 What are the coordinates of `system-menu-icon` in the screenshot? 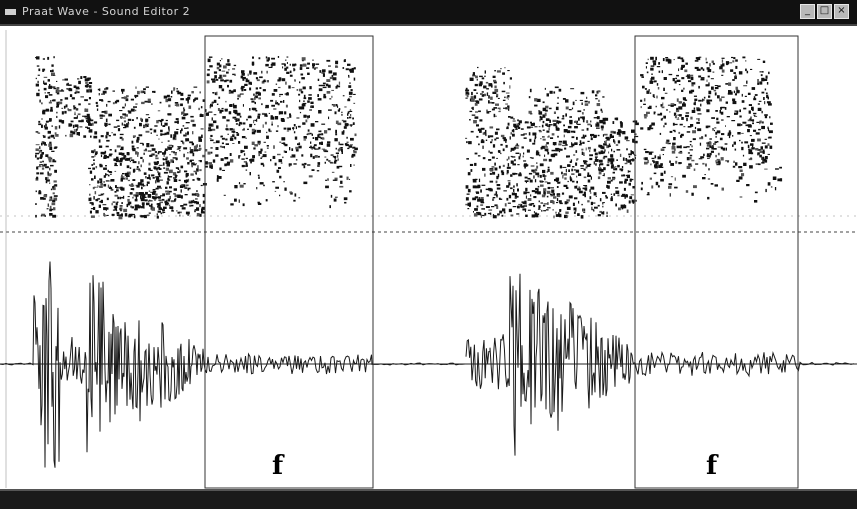 It's located at (10, 12).